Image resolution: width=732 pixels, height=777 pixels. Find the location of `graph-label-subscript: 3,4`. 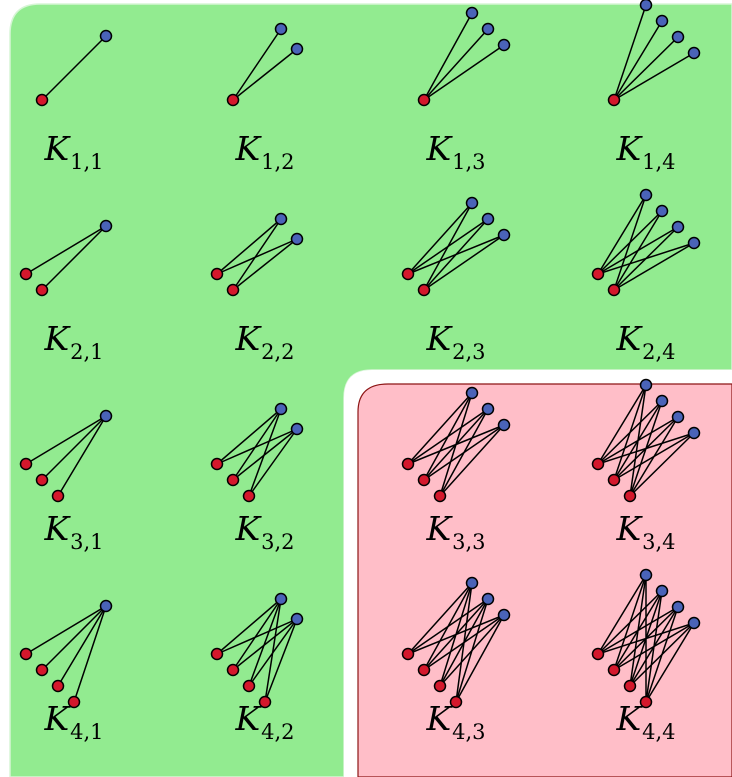

graph-label-subscript: 3,4 is located at coordinates (659, 542).